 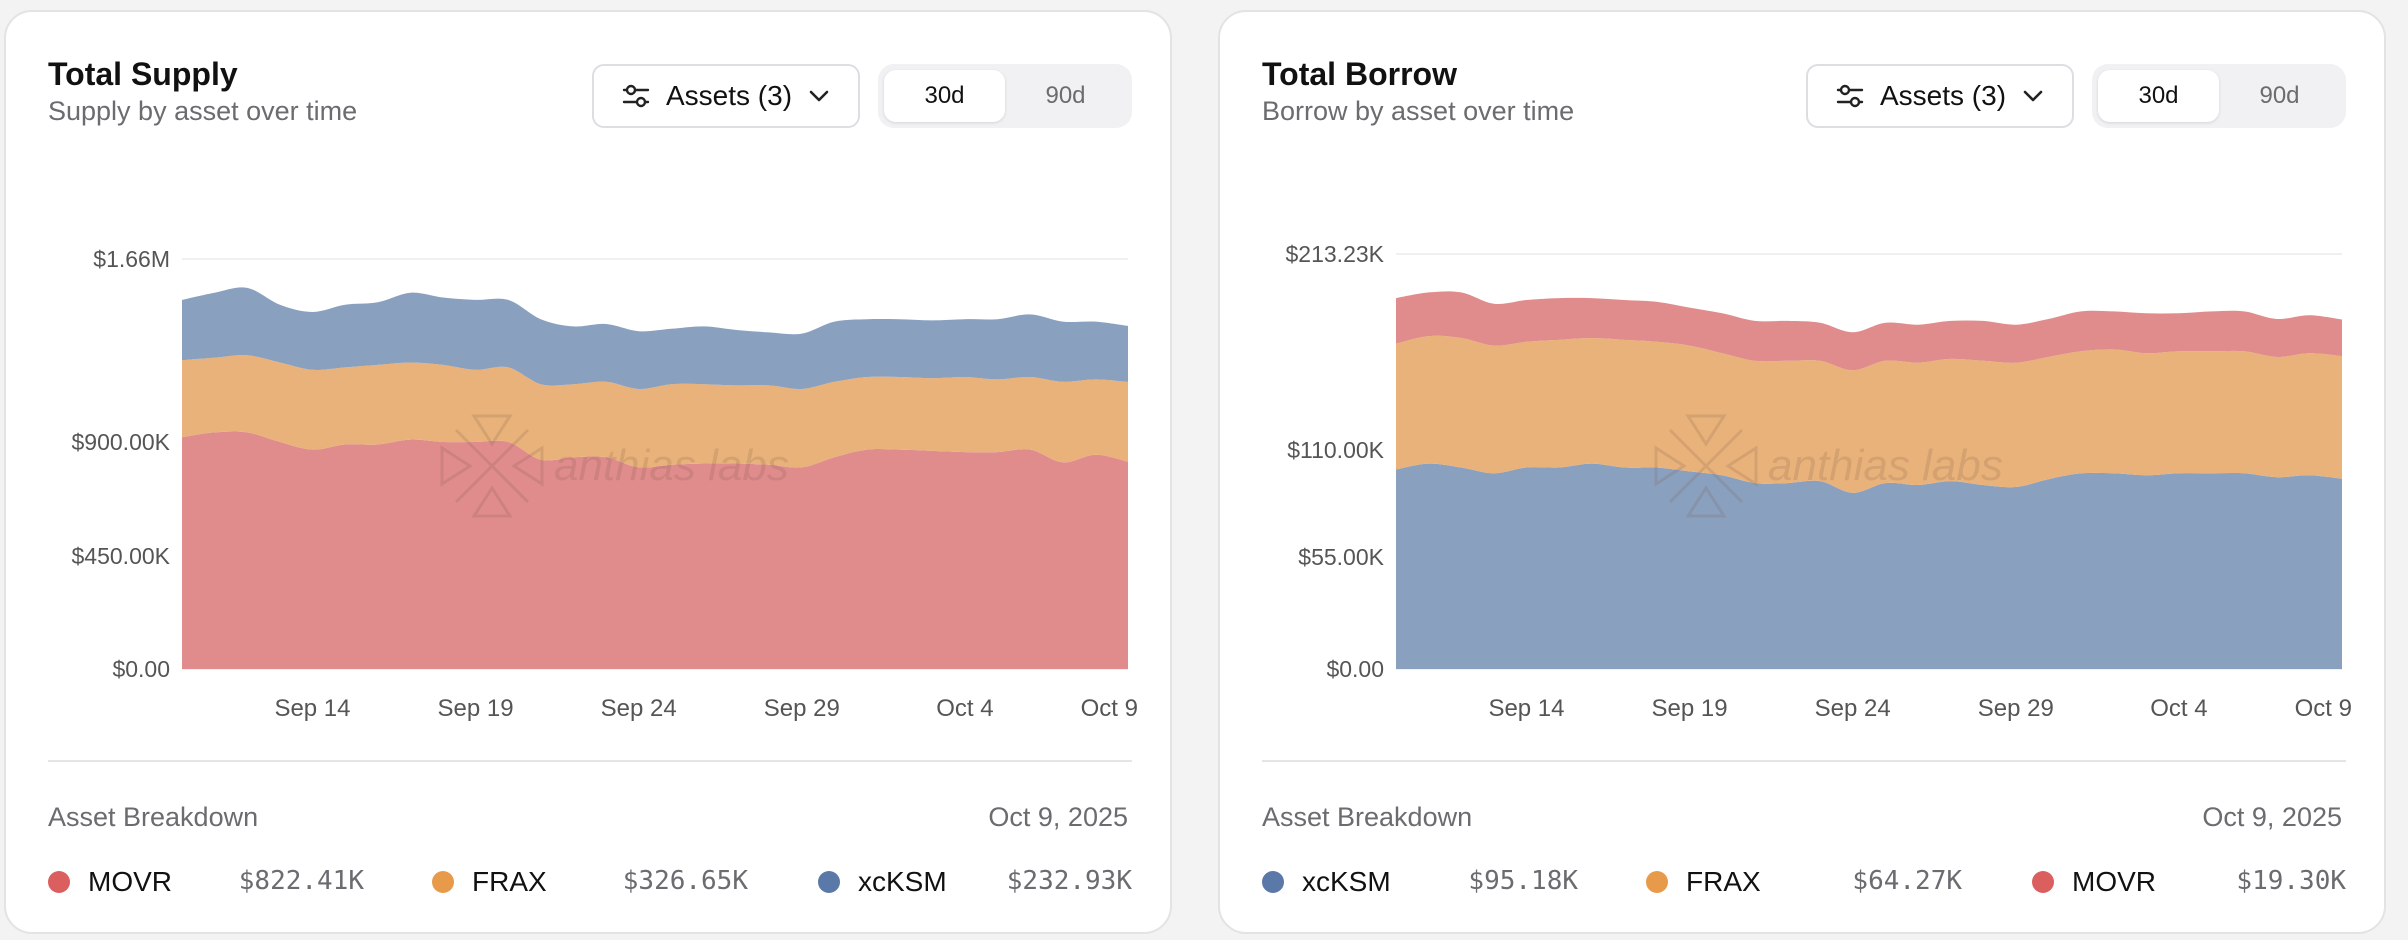 I want to click on card-title: Total Supply, so click(x=143, y=74).